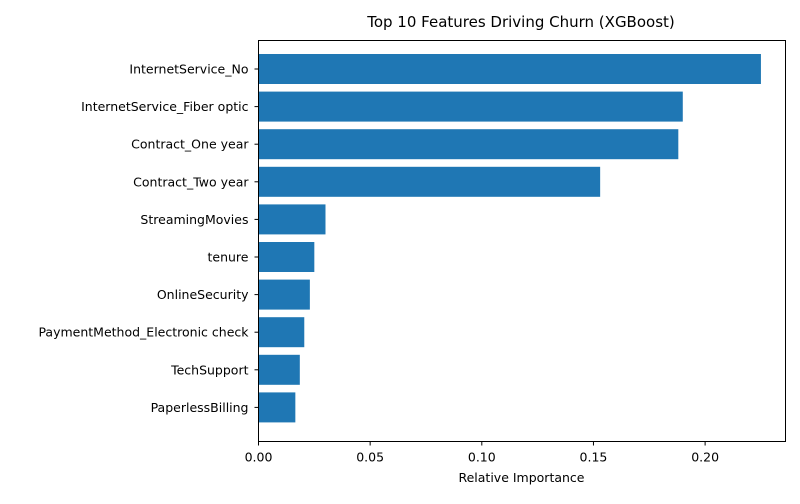  Describe the element at coordinates (370, 457) in the screenshot. I see `x-tick-label: 0.05` at that location.